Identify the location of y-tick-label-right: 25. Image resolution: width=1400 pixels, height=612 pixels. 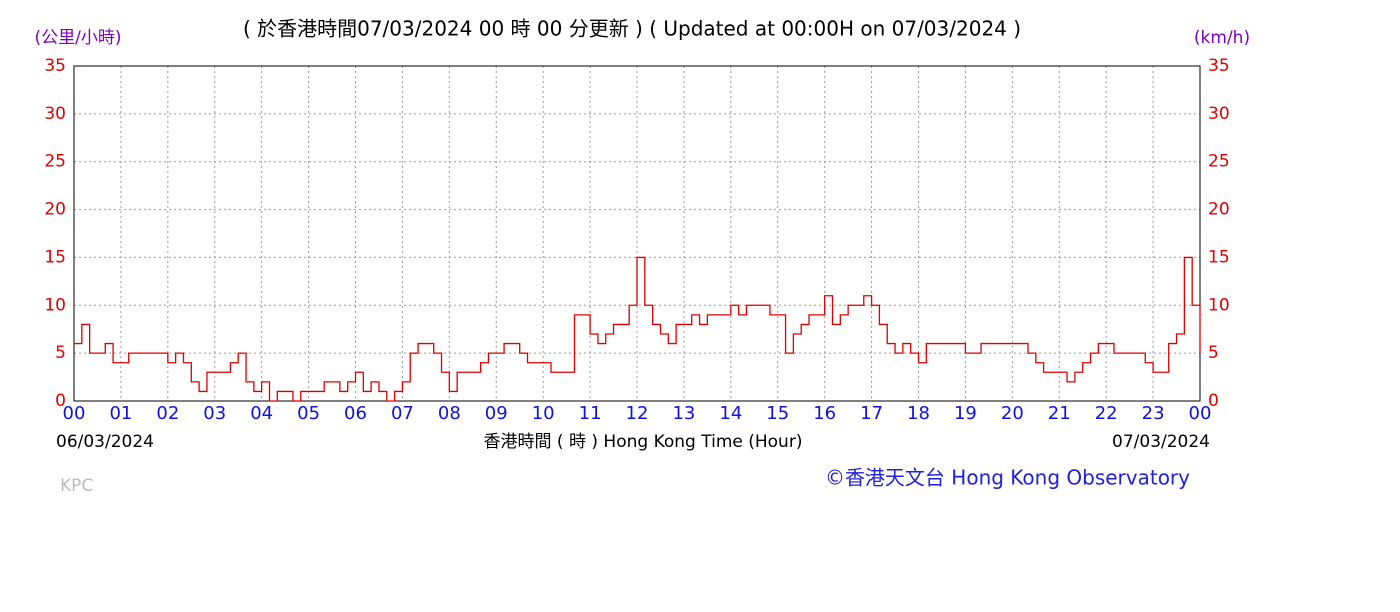
(1219, 162).